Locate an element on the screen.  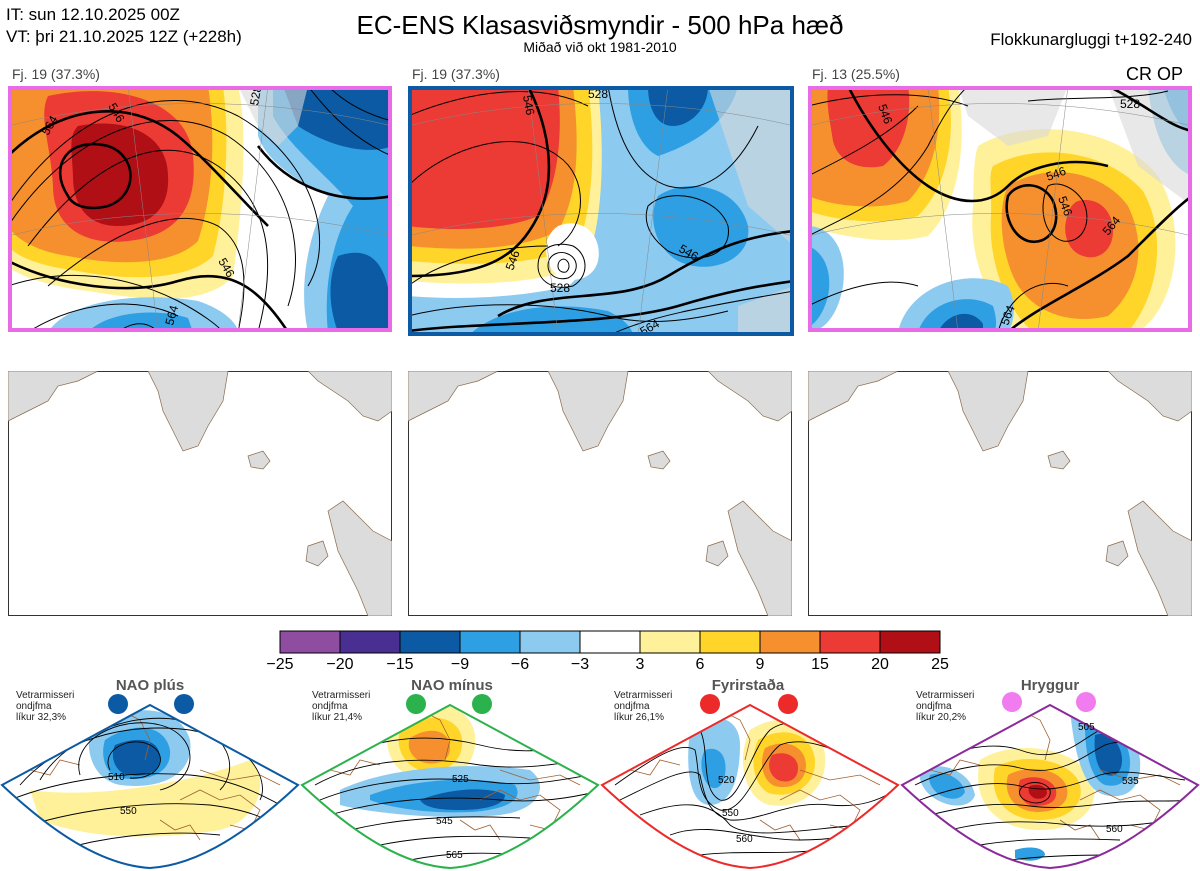
colorbar-tick-label: −25 is located at coordinates (280, 664).